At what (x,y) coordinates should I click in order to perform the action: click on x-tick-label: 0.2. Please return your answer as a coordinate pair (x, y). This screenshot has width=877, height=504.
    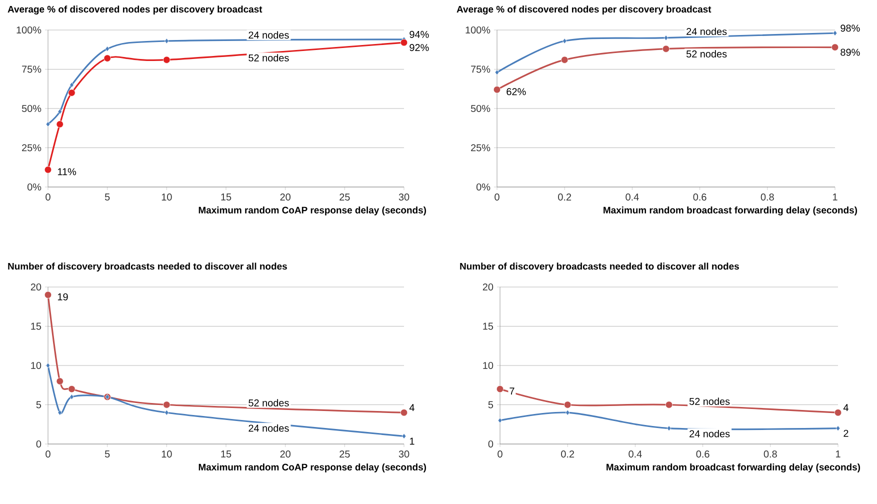
    Looking at the image, I should click on (567, 454).